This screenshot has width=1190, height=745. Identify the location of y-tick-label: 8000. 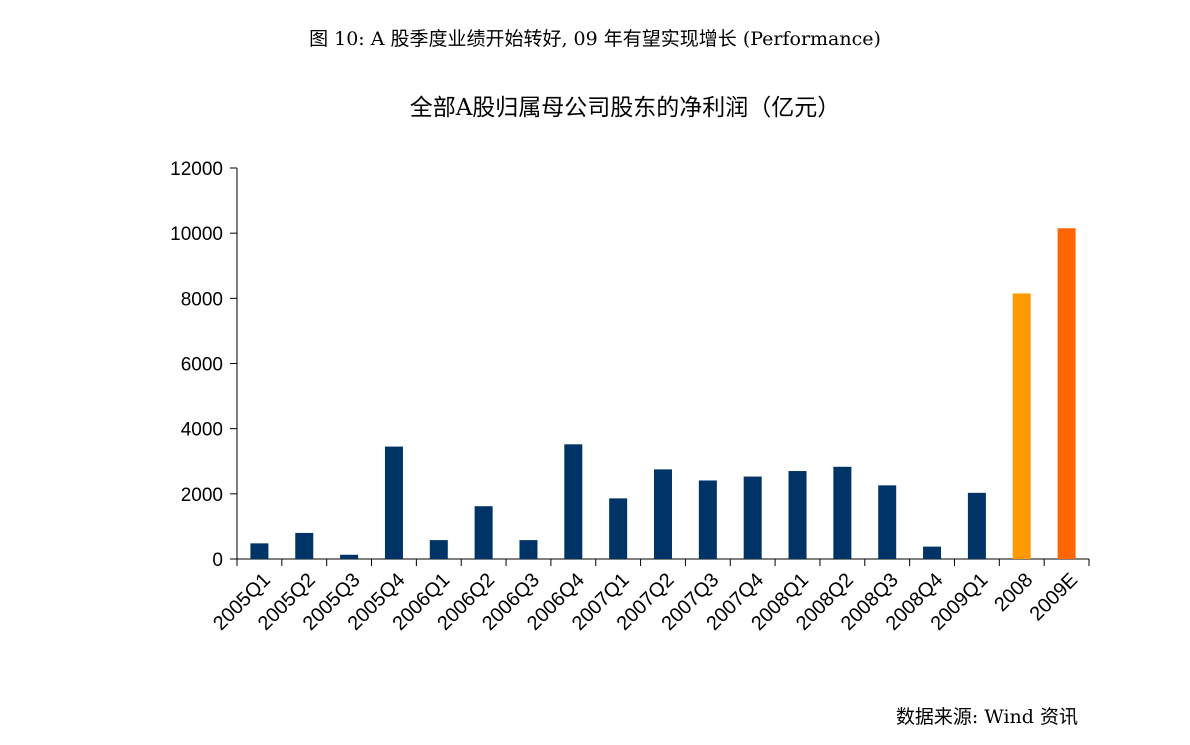
(202, 299).